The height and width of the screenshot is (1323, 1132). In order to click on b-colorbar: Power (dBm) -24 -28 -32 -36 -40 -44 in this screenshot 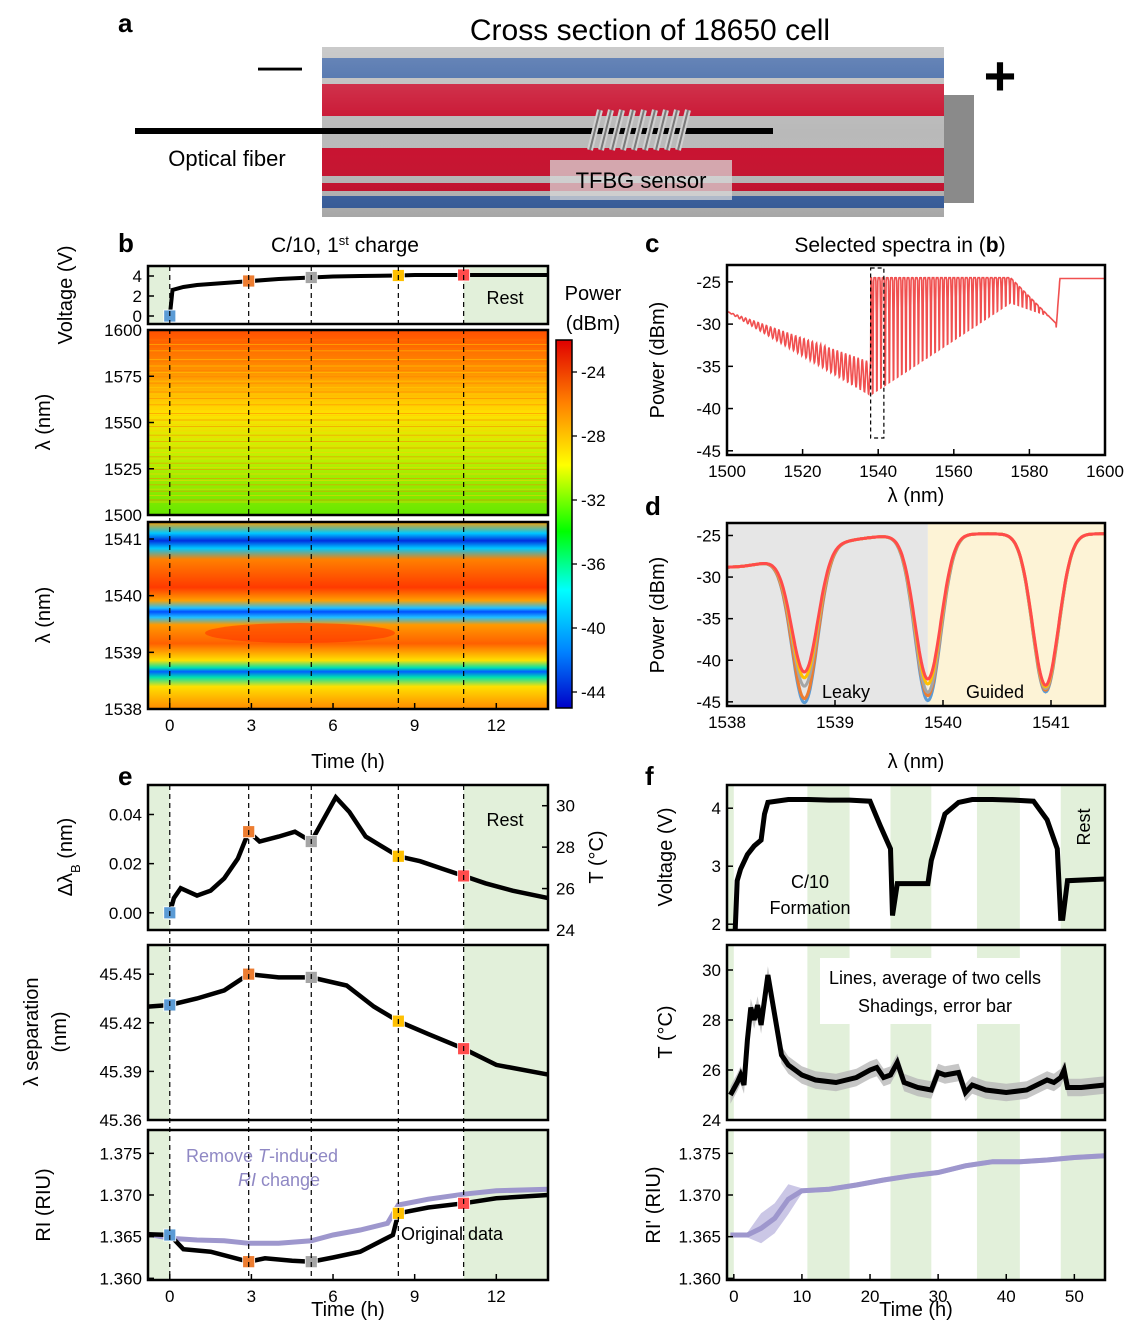, I will do `click(588, 496)`.